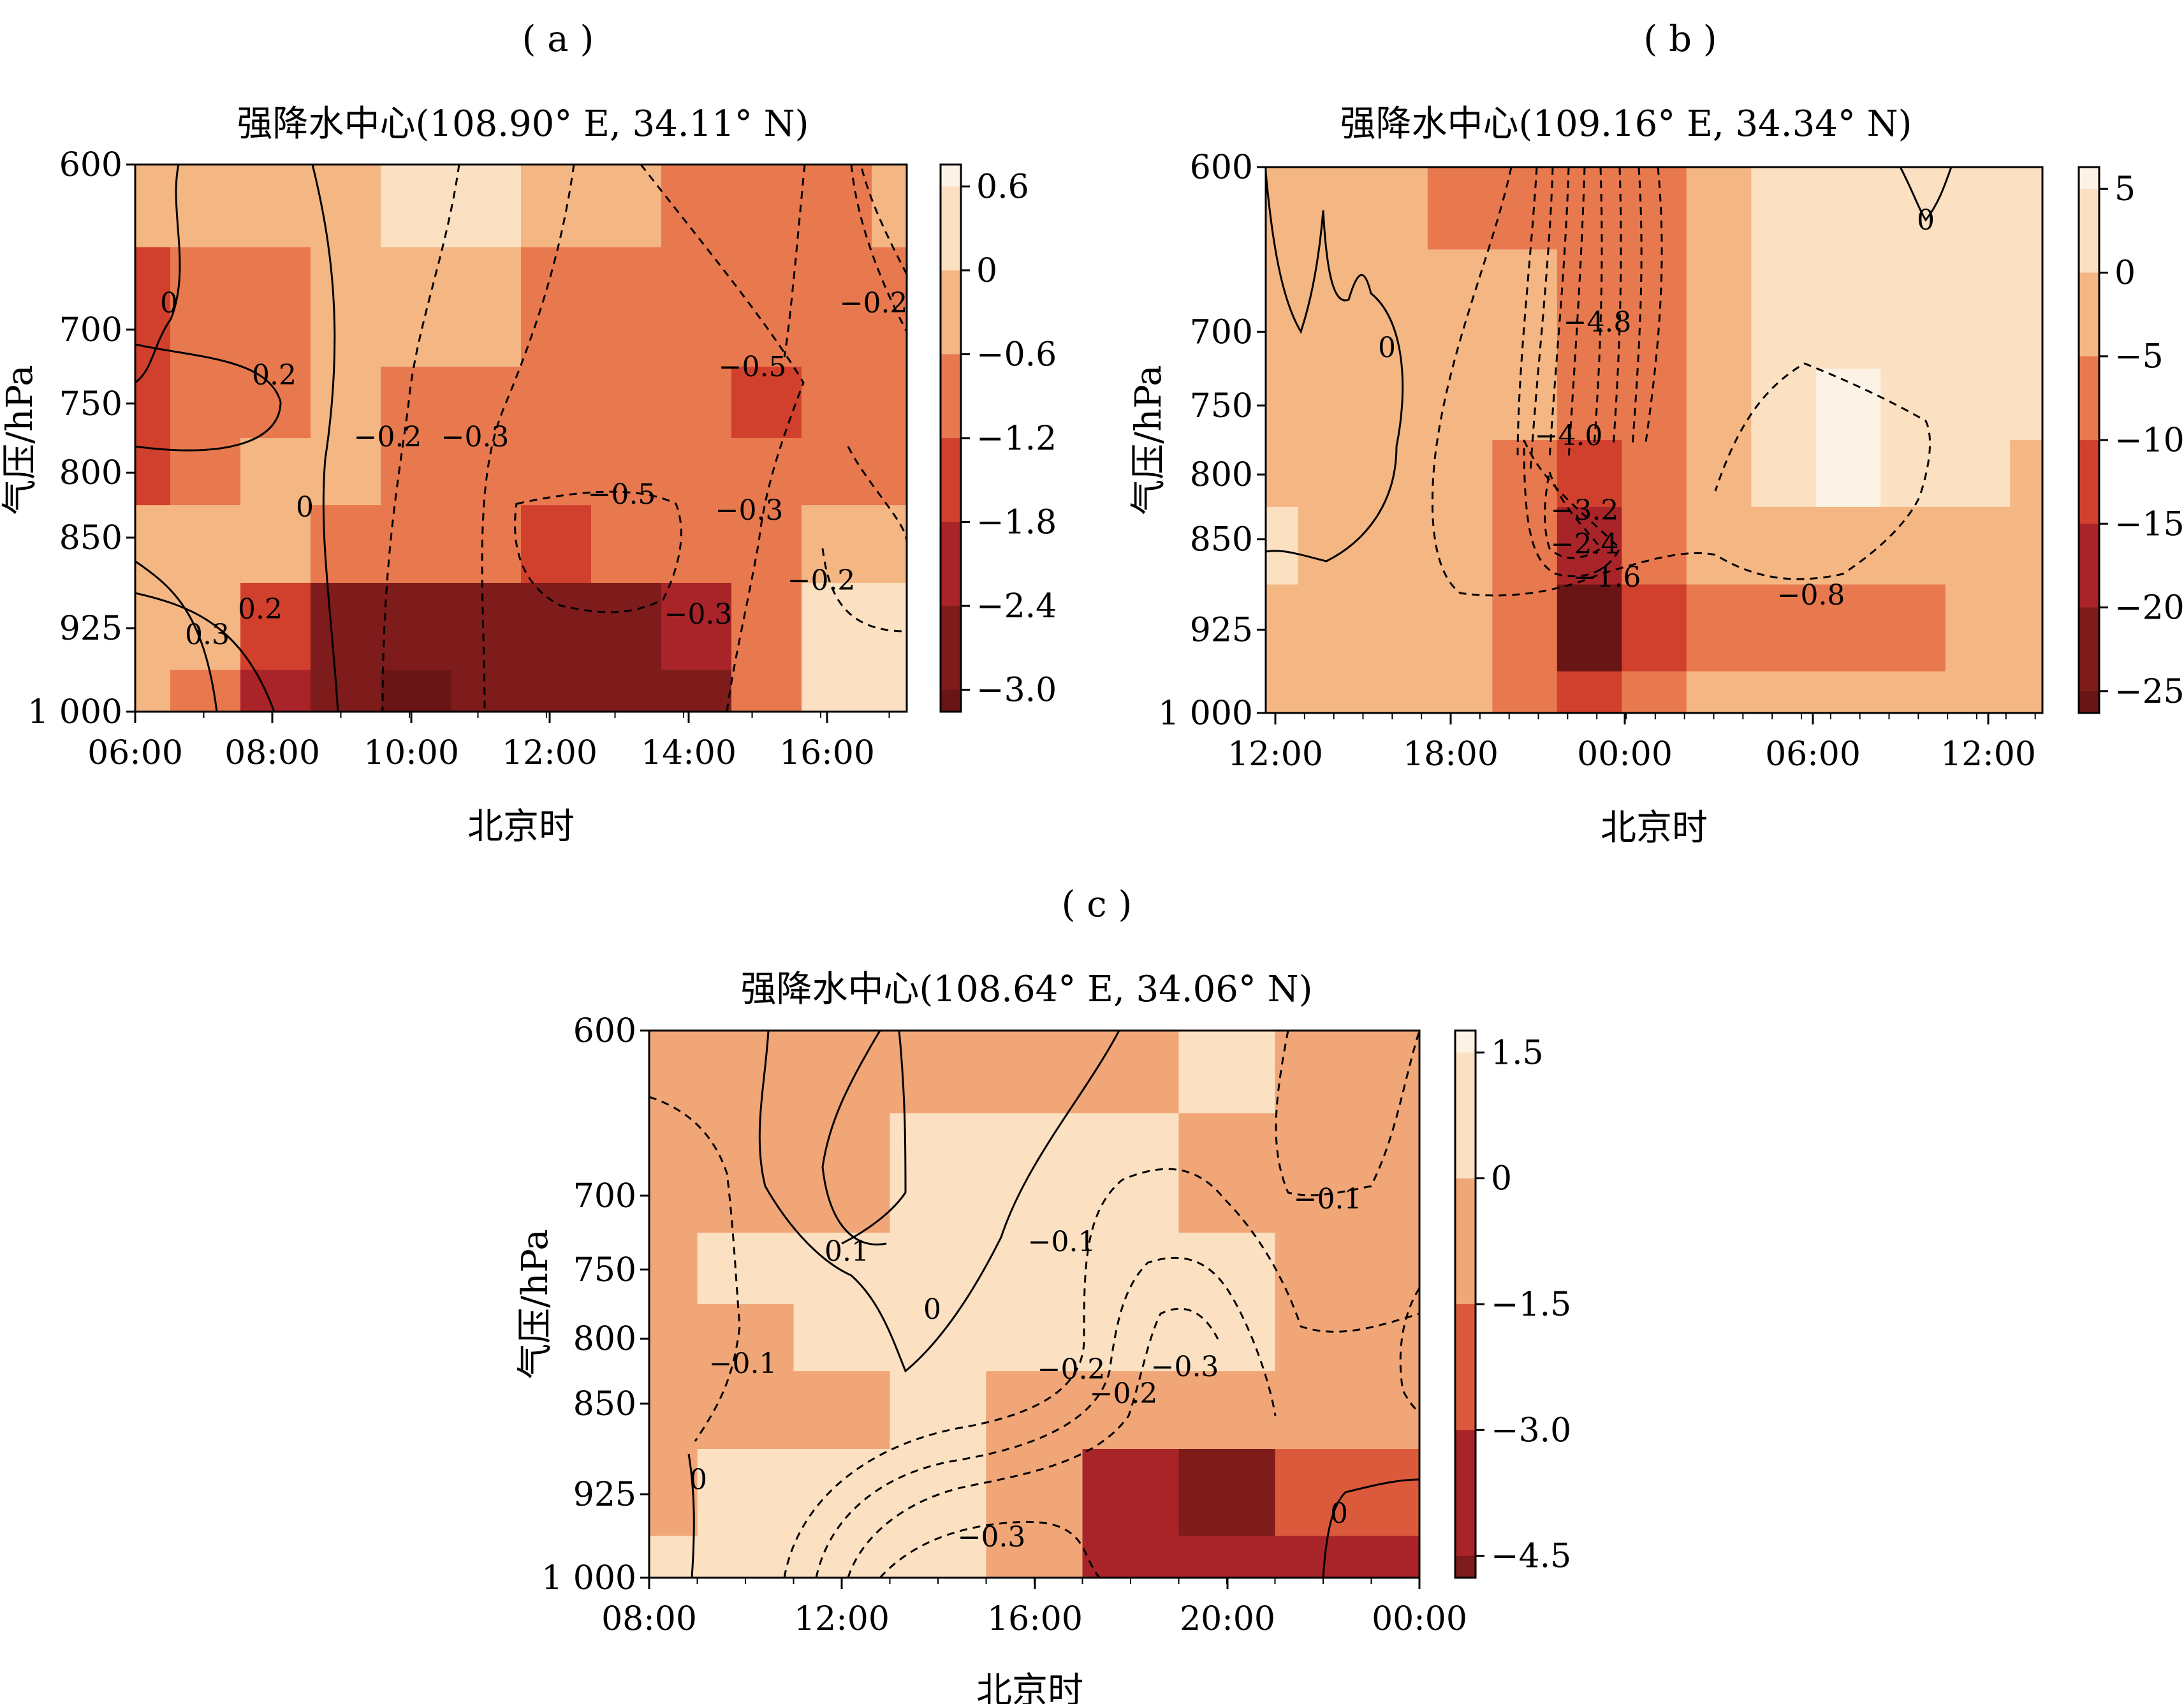 The width and height of the screenshot is (2184, 1704). I want to click on y-tick-label: 600, so click(90, 165).